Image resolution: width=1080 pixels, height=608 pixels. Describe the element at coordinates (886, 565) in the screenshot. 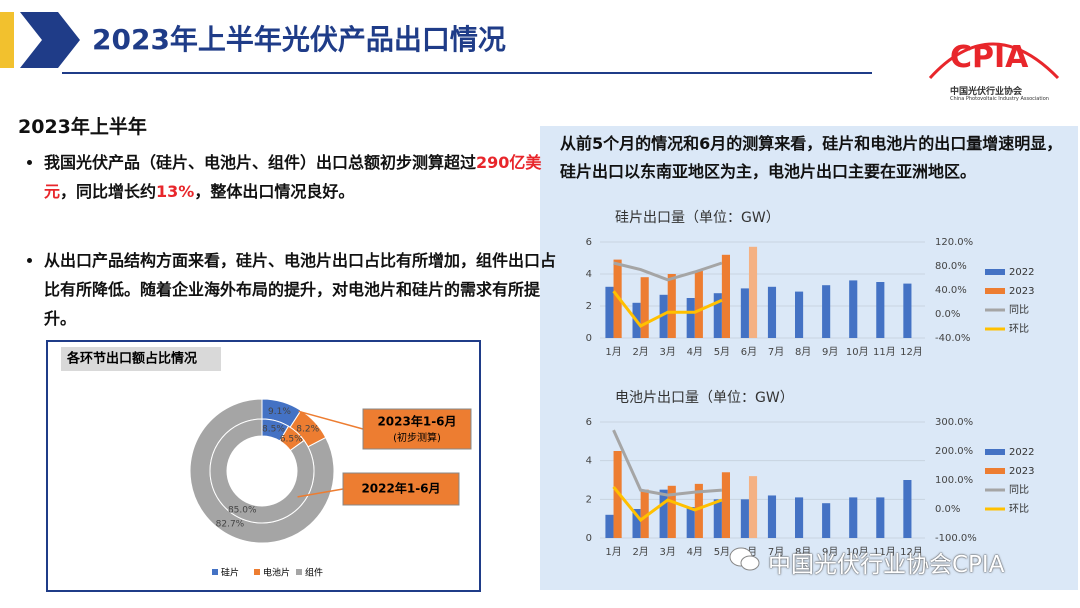

I see `watermark: 中国光伏行业协会CPIA` at that location.